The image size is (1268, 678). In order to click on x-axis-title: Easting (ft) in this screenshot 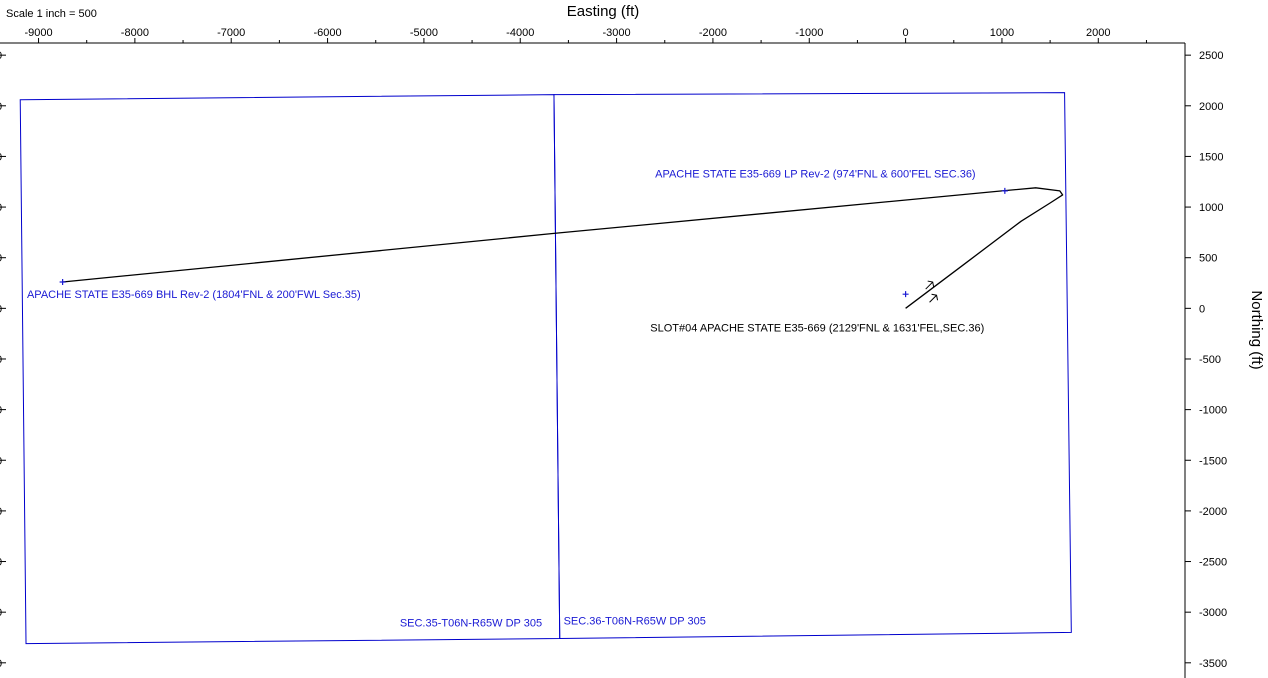, I will do `click(603, 11)`.